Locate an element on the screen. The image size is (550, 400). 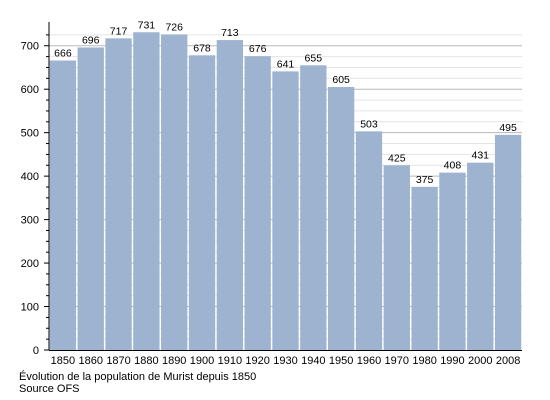
x-tick-label-1990: 1990 is located at coordinates (452, 361).